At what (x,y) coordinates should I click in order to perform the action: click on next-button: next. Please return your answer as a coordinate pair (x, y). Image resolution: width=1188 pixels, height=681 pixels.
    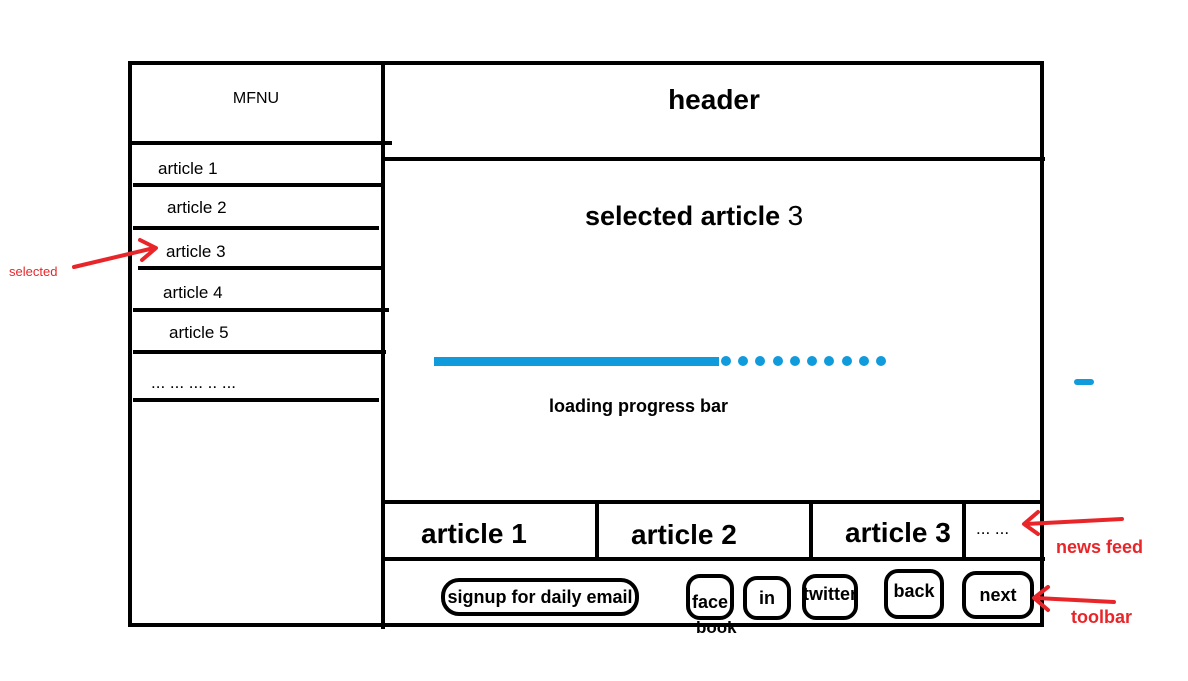
    Looking at the image, I should click on (998, 595).